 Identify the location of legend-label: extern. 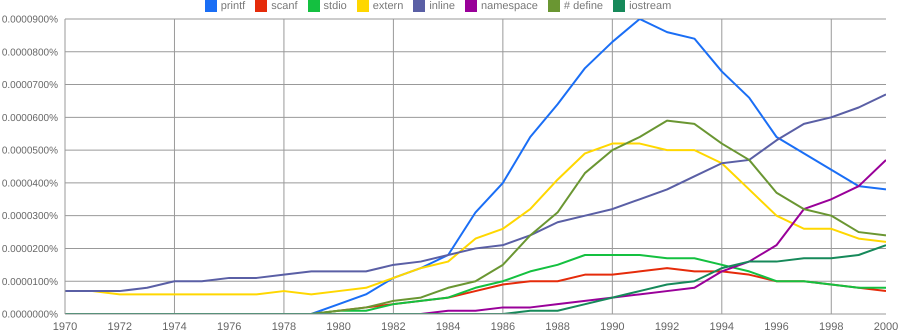
(388, 6).